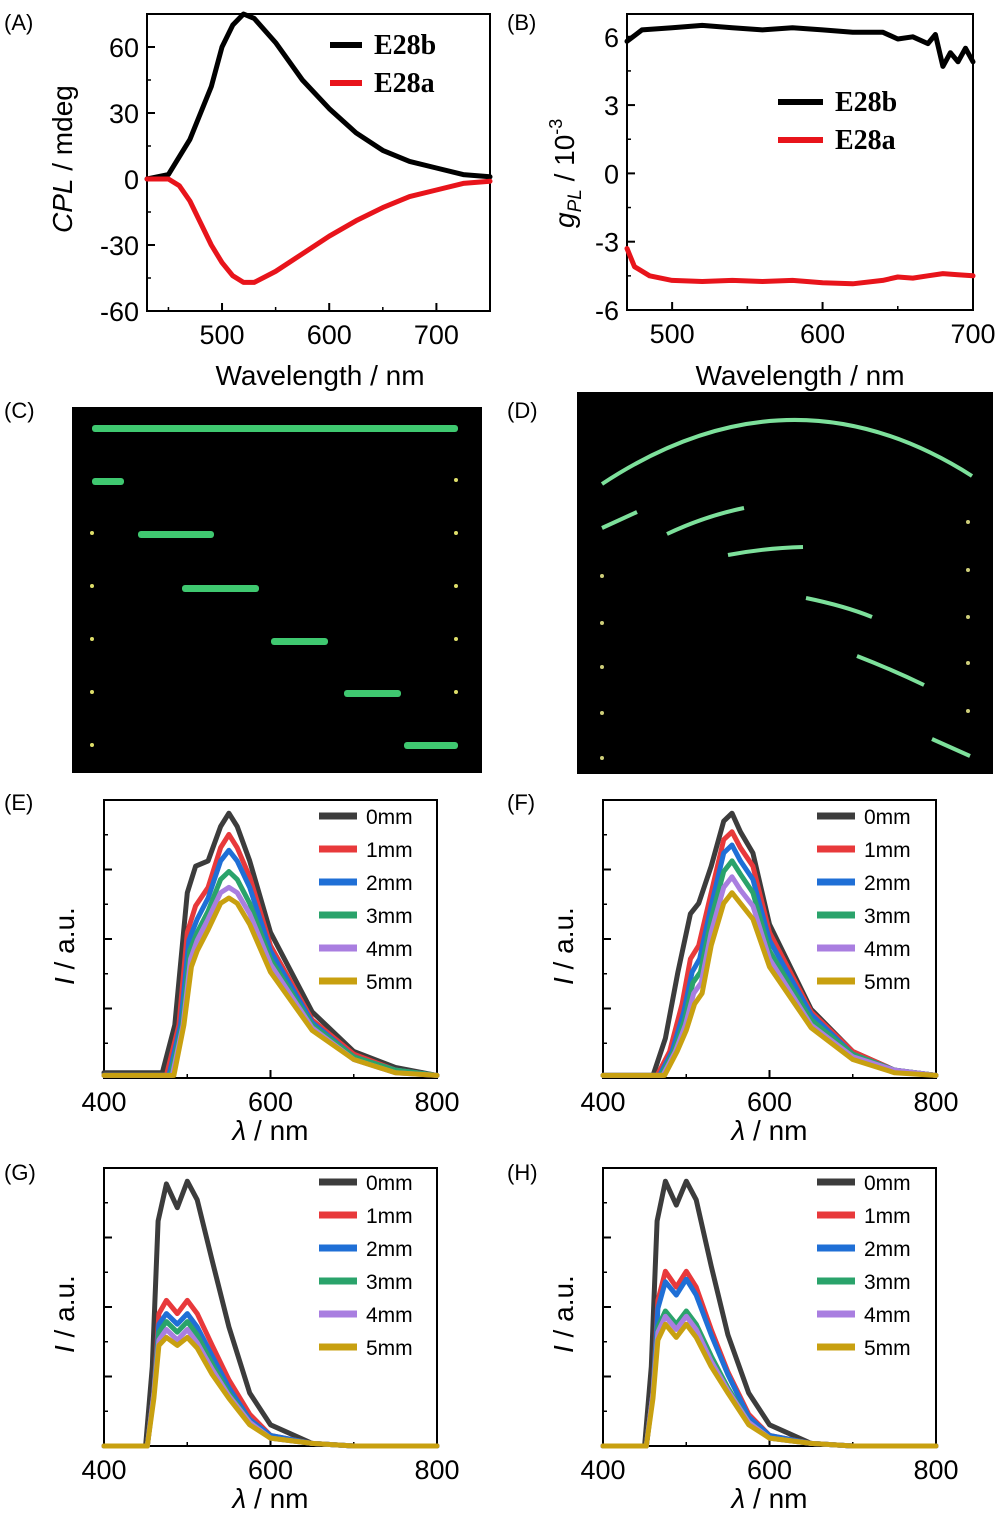 The height and width of the screenshot is (1521, 1000). I want to click on photo-c, so click(277, 590).